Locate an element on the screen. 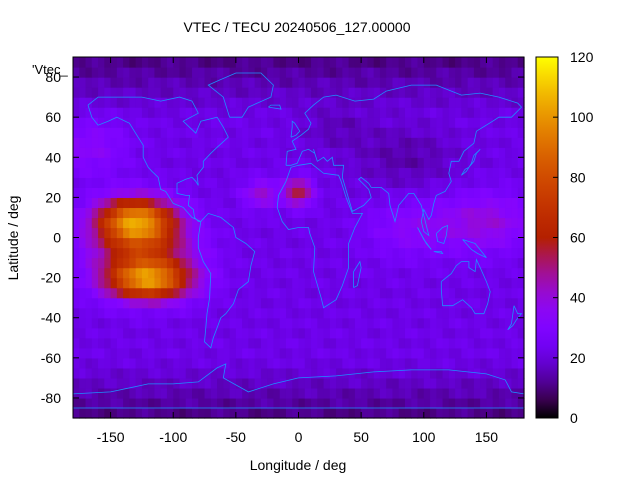 The height and width of the screenshot is (480, 640). coastline is located at coordinates (404, 160).